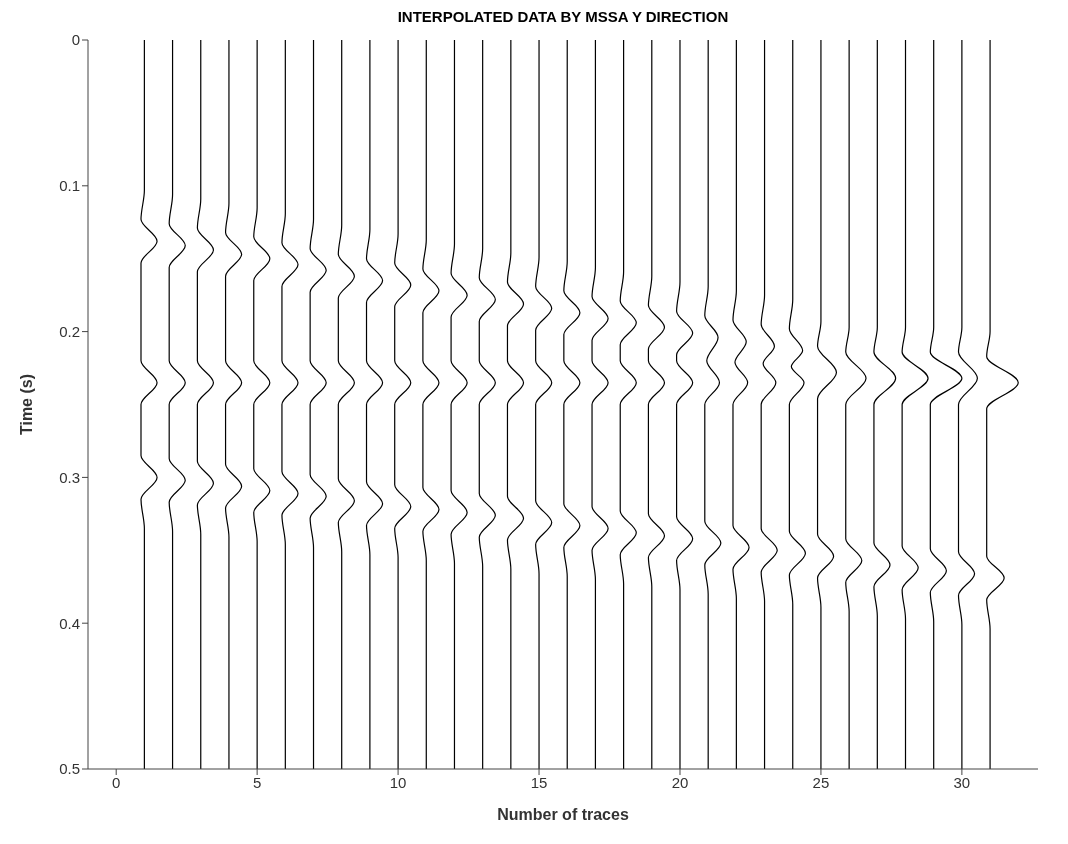 The width and height of the screenshot is (1068, 844). I want to click on y-tick-label: 0.3, so click(69, 477).